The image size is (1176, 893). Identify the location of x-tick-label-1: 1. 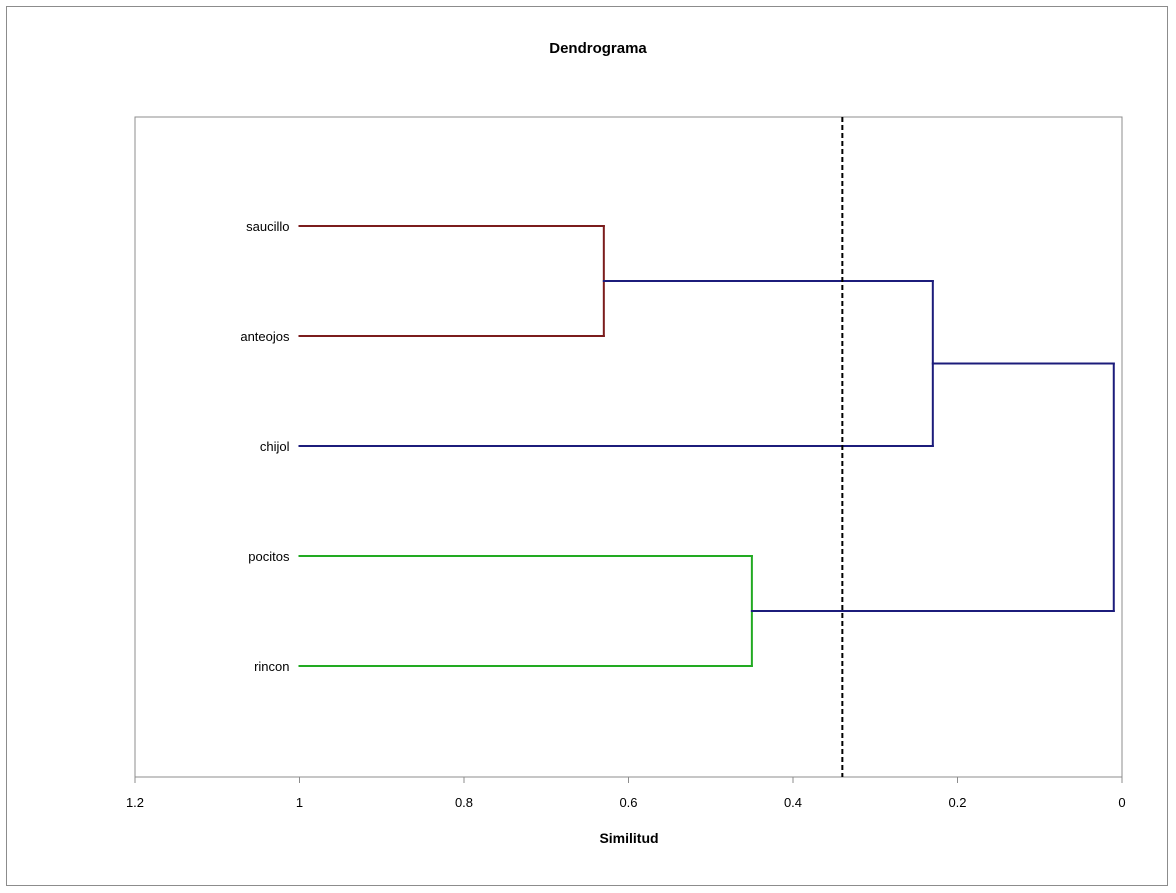
(299, 802).